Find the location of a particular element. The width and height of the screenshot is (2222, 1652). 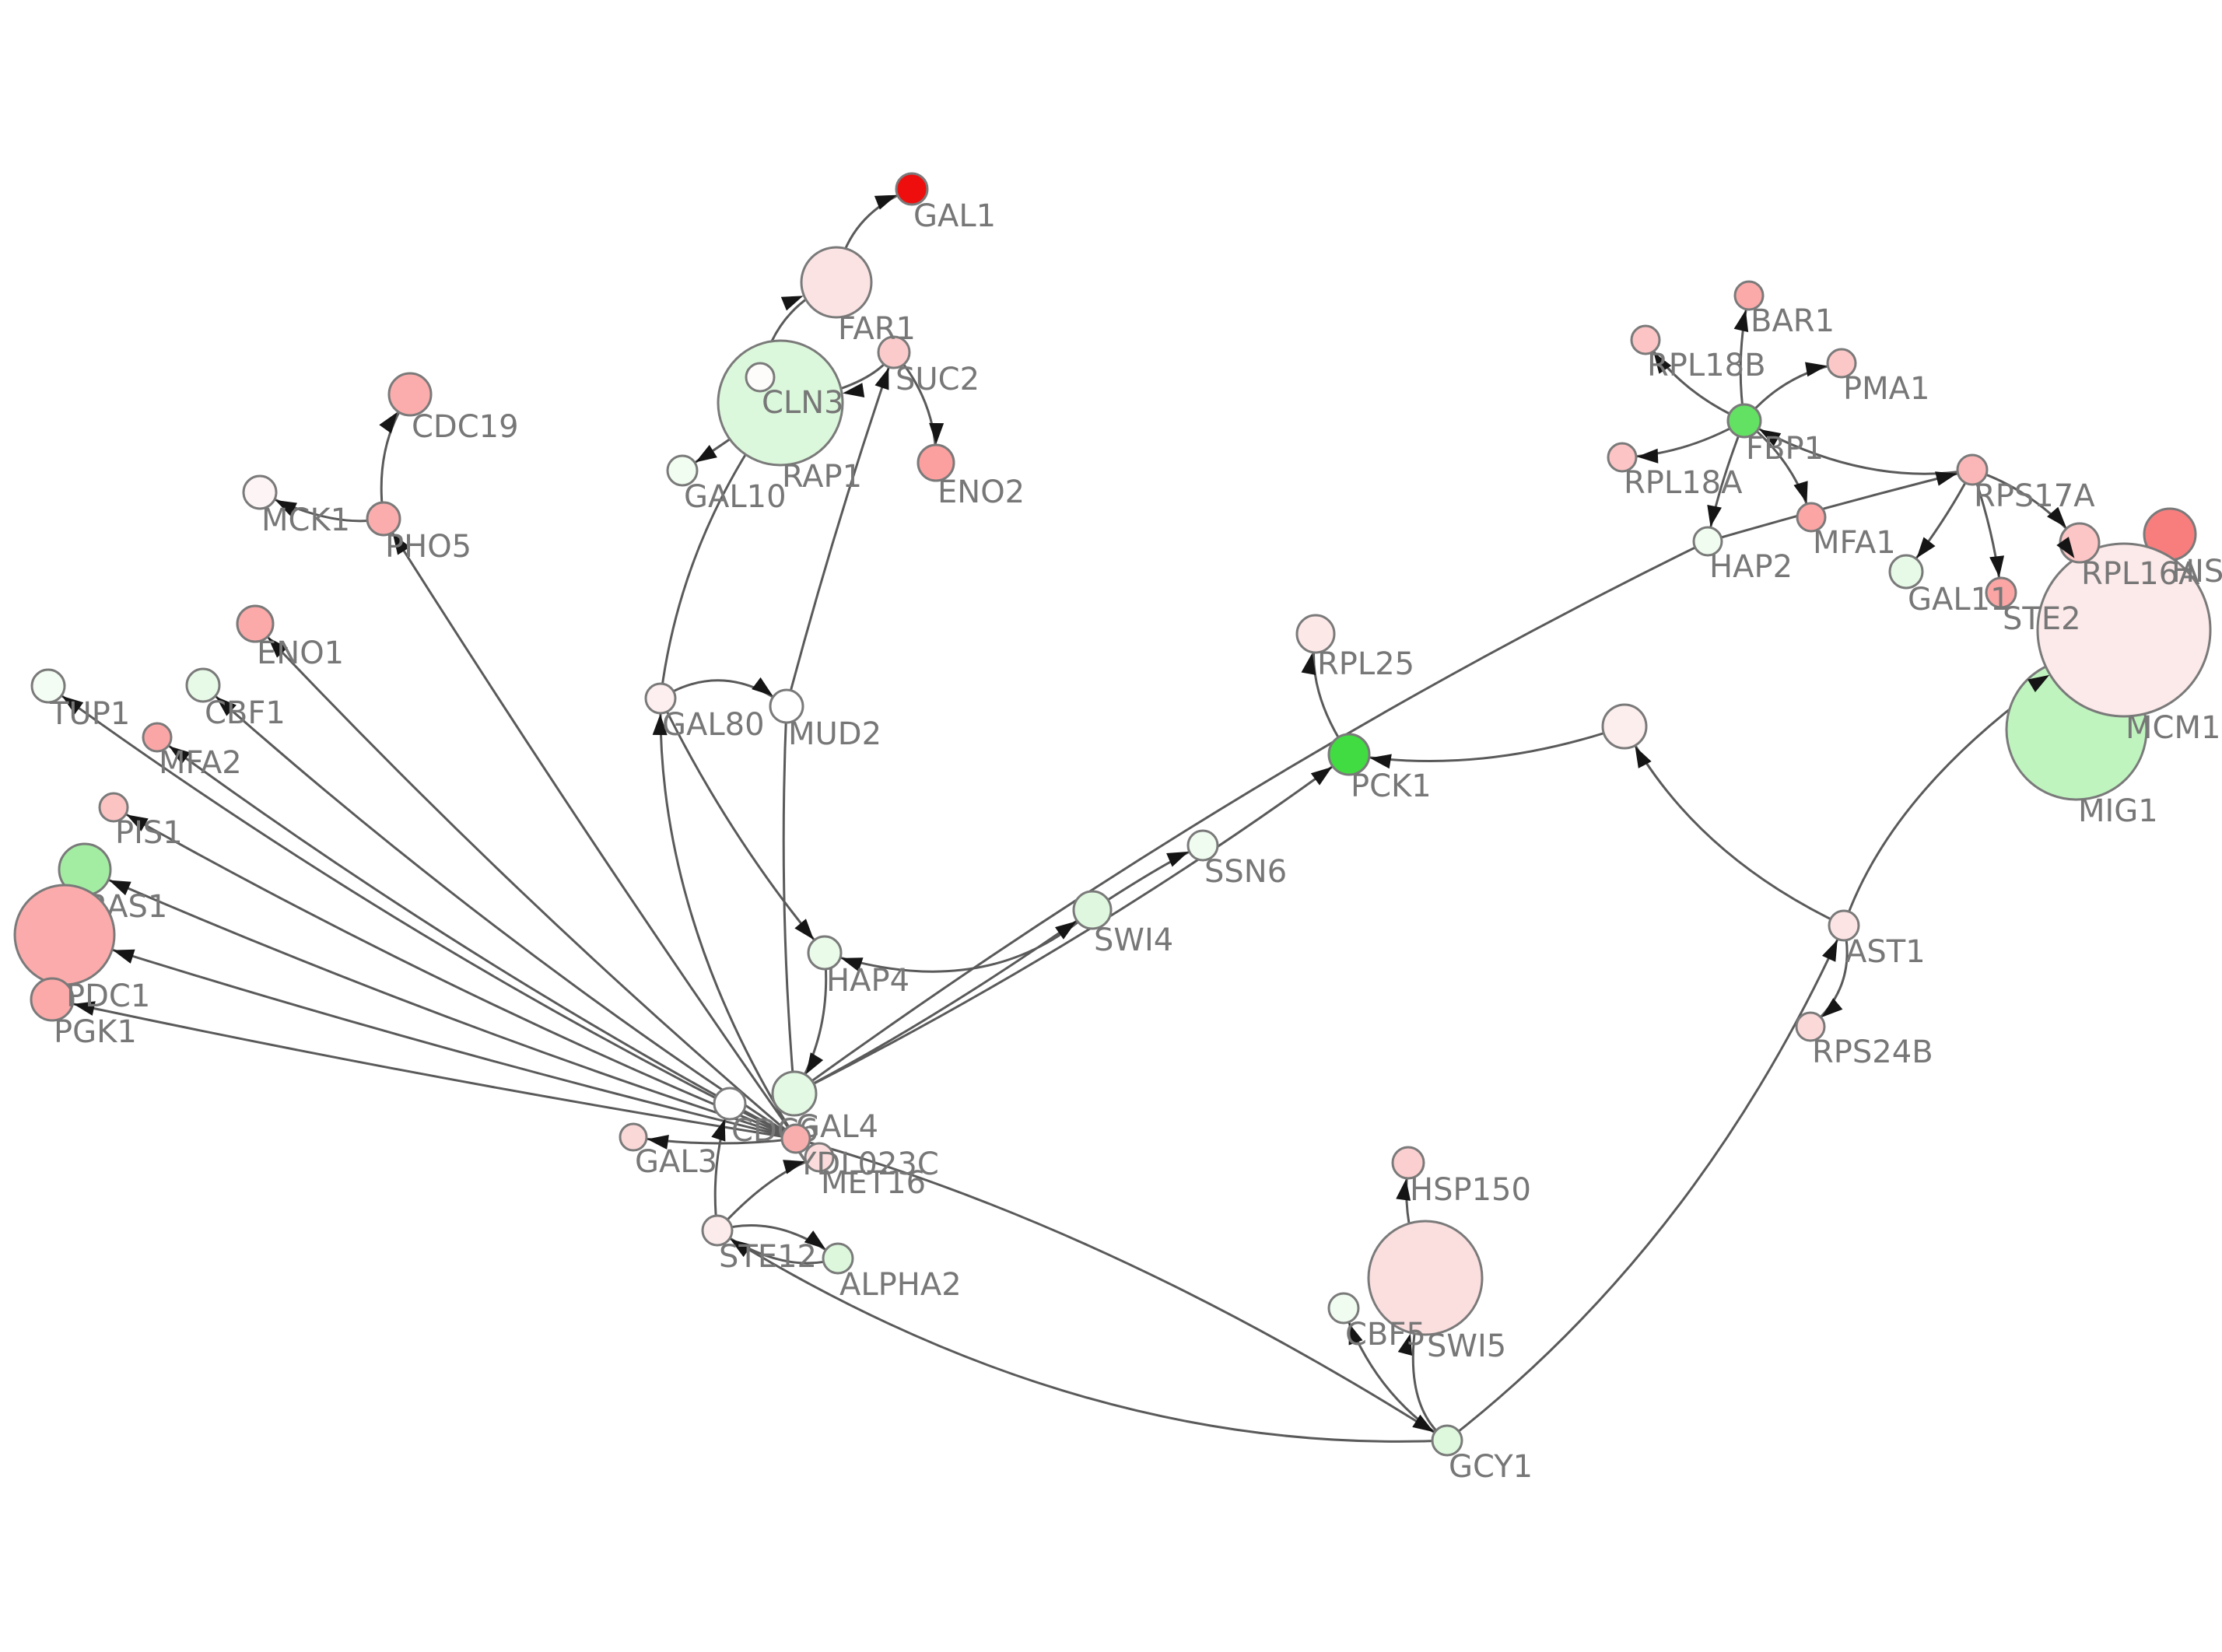

edge-YDL023C-PDC1 is located at coordinates (430, 1037).